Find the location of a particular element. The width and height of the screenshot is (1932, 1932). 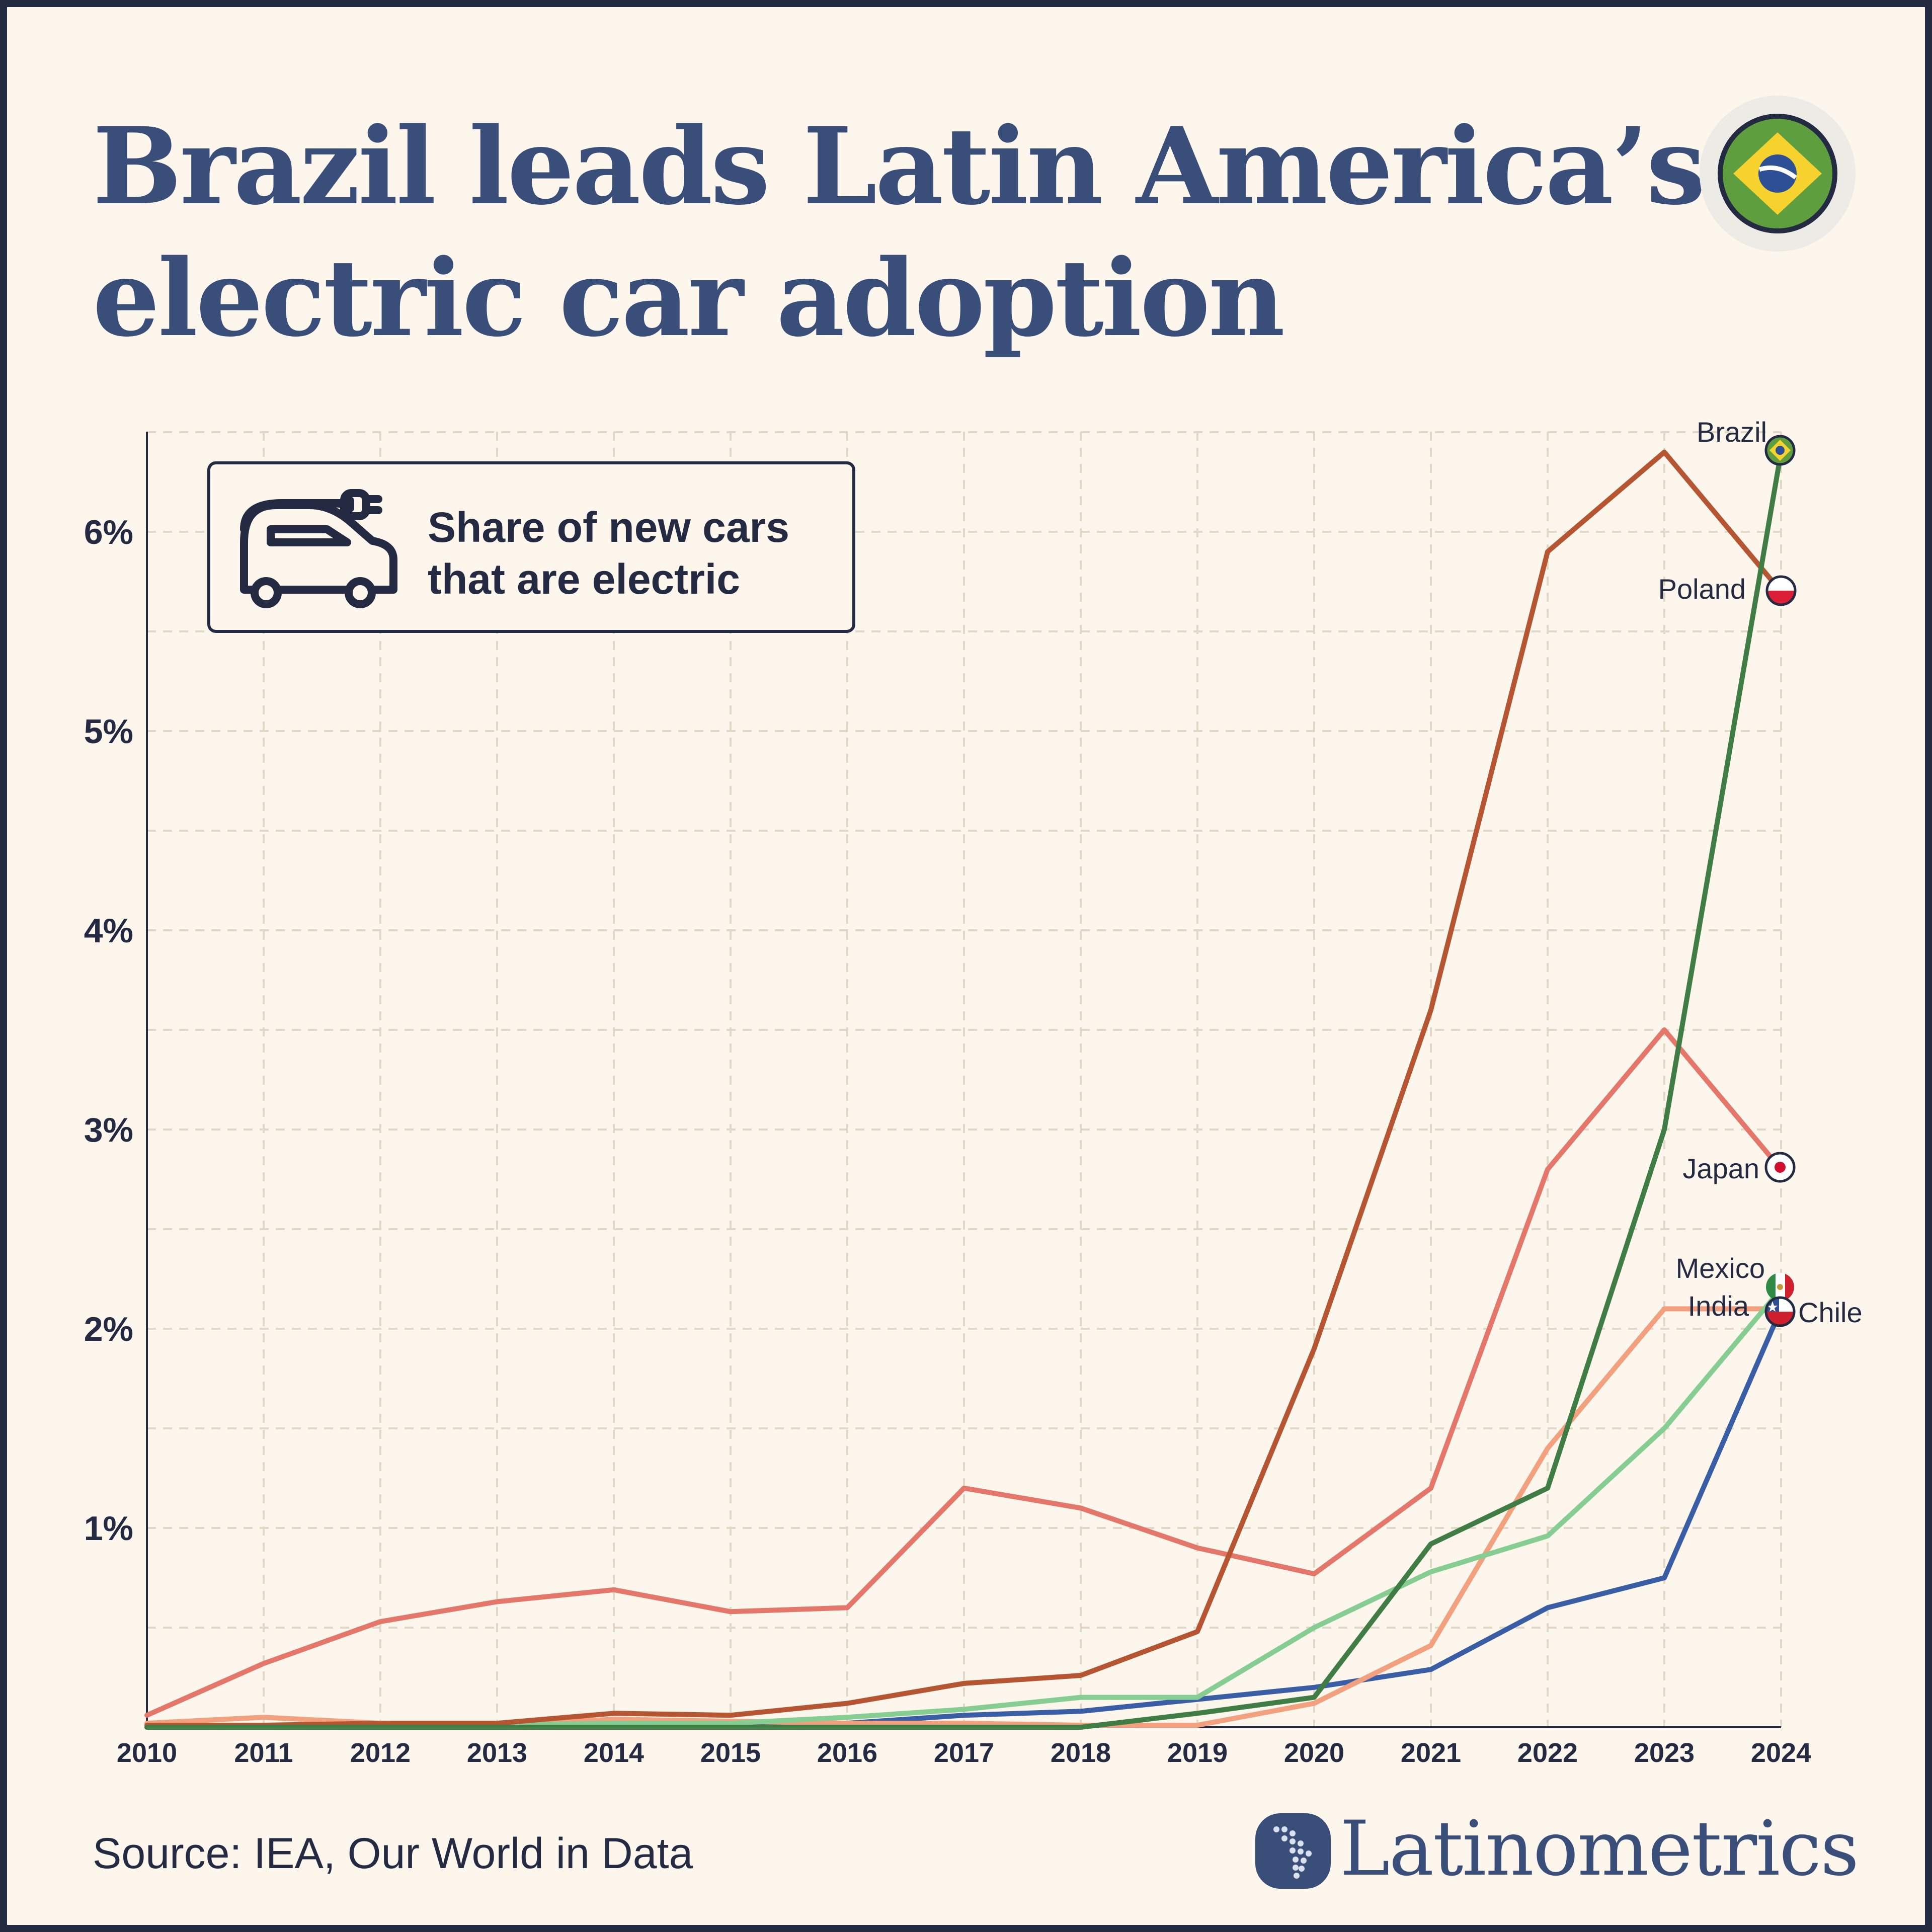

electric-car-plug-icon is located at coordinates (318, 548).